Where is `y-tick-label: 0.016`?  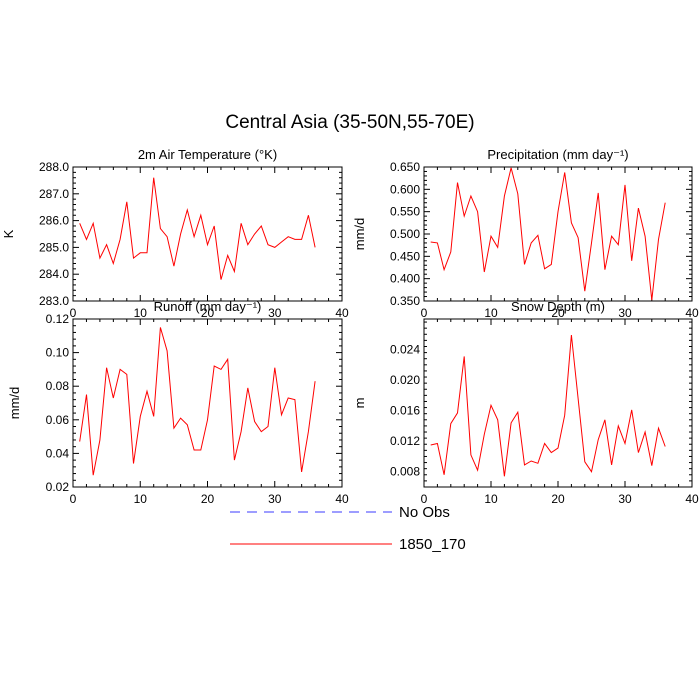 y-tick-label: 0.016 is located at coordinates (405, 411).